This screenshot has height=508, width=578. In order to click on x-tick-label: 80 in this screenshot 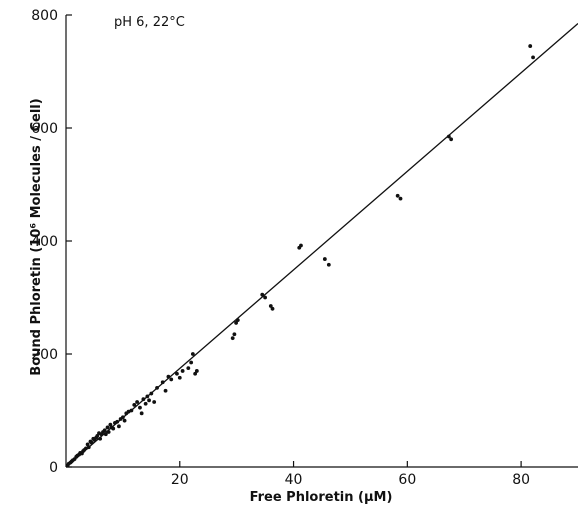, I will do `click(521, 480)`.